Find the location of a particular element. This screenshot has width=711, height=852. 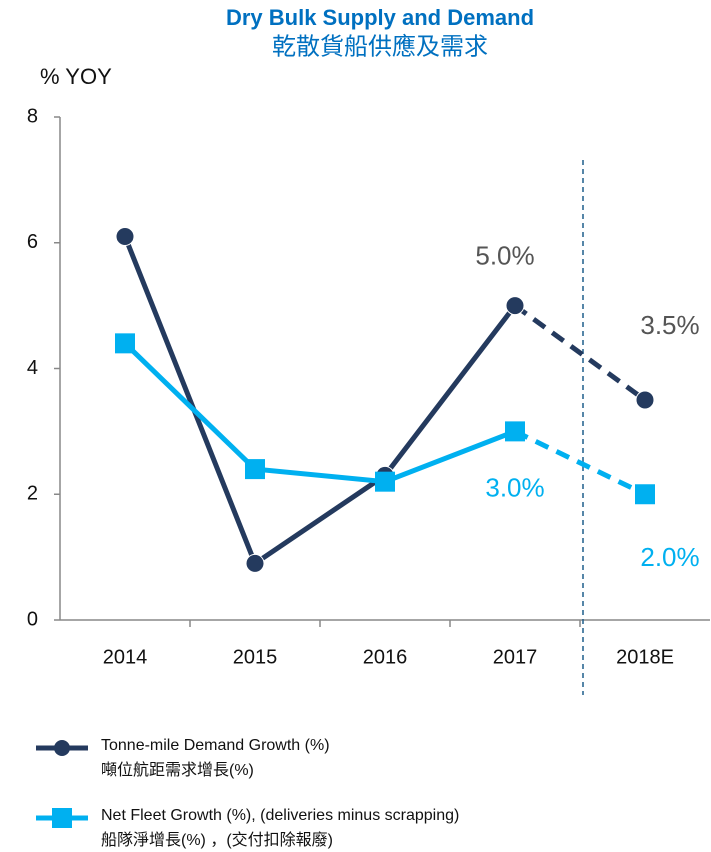

x-tick-label: 2016 is located at coordinates (385, 657).